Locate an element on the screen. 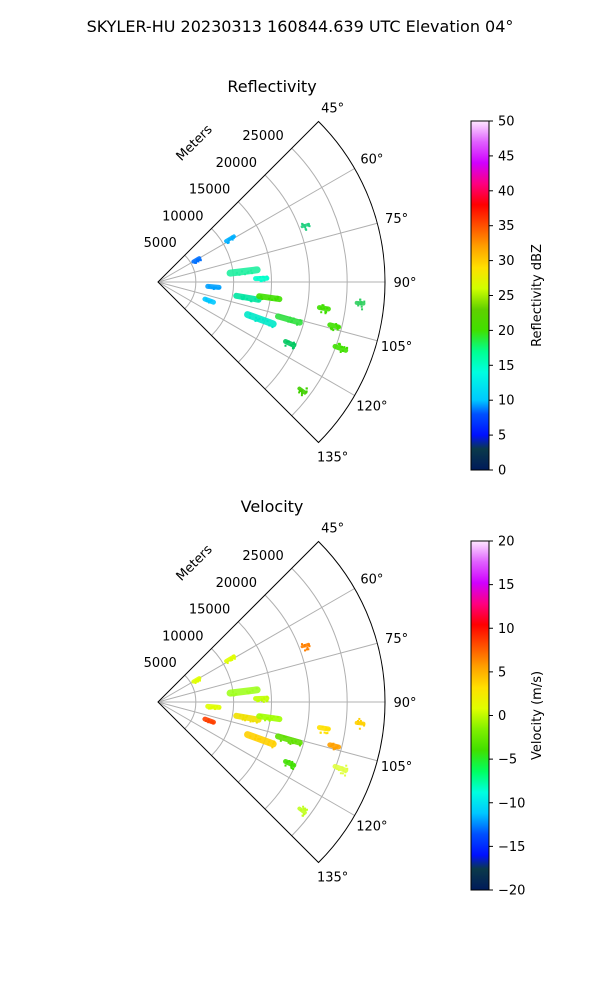 Image resolution: width=600 pixels, height=1000 pixels. range-tick-label: 15000 is located at coordinates (209, 610).